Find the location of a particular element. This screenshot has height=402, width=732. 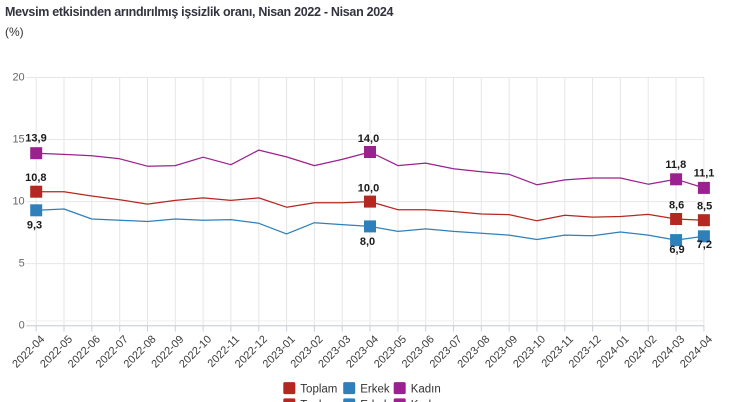

svg-text: 8,5 is located at coordinates (704, 207).